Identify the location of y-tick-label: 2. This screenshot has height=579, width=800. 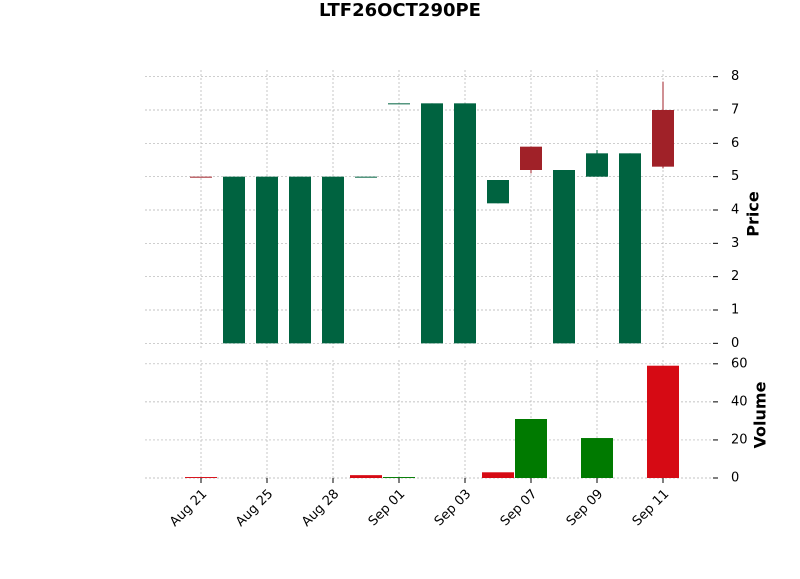
(735, 276).